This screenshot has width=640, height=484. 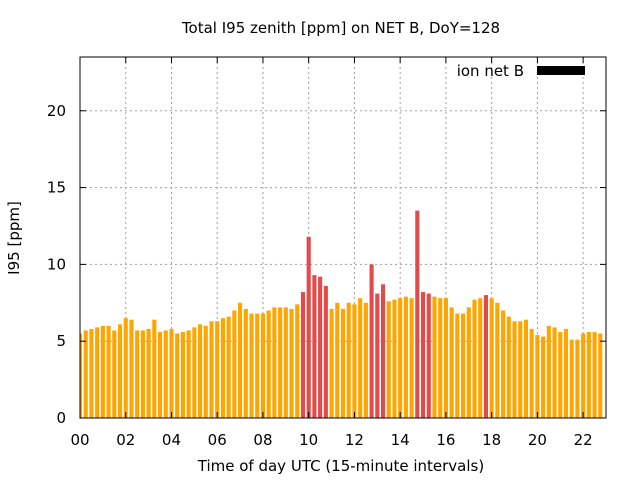 I want to click on y-axis-label: I95 [ppm], so click(x=14, y=238).